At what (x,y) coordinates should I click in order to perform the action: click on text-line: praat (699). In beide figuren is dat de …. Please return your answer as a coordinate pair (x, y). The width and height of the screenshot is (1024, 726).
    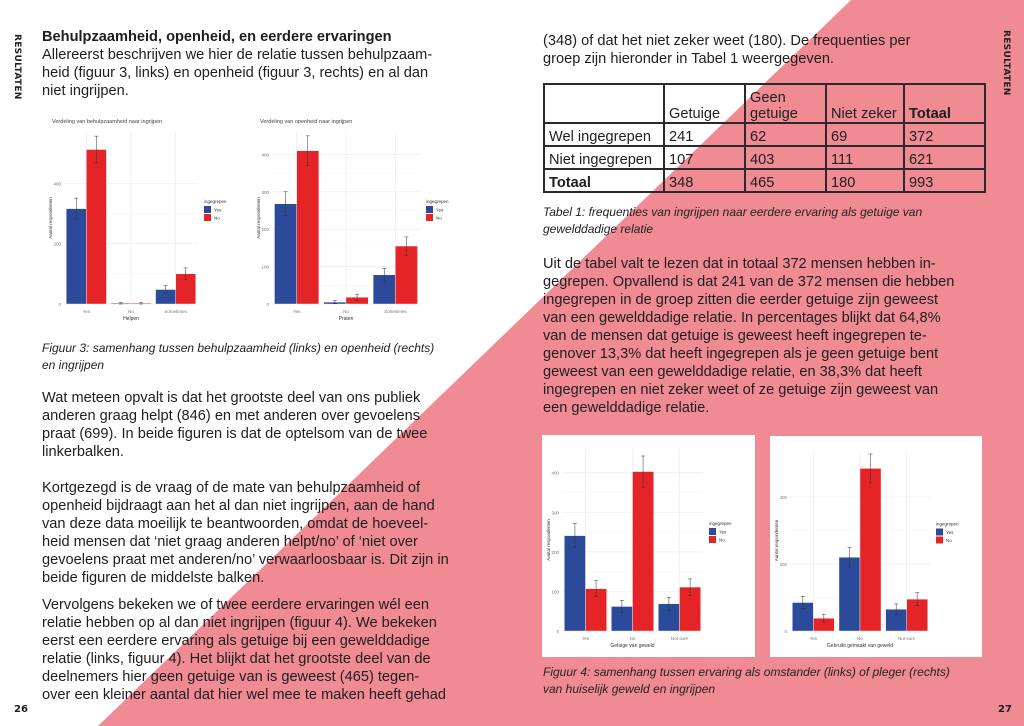
    Looking at the image, I should click on (235, 434).